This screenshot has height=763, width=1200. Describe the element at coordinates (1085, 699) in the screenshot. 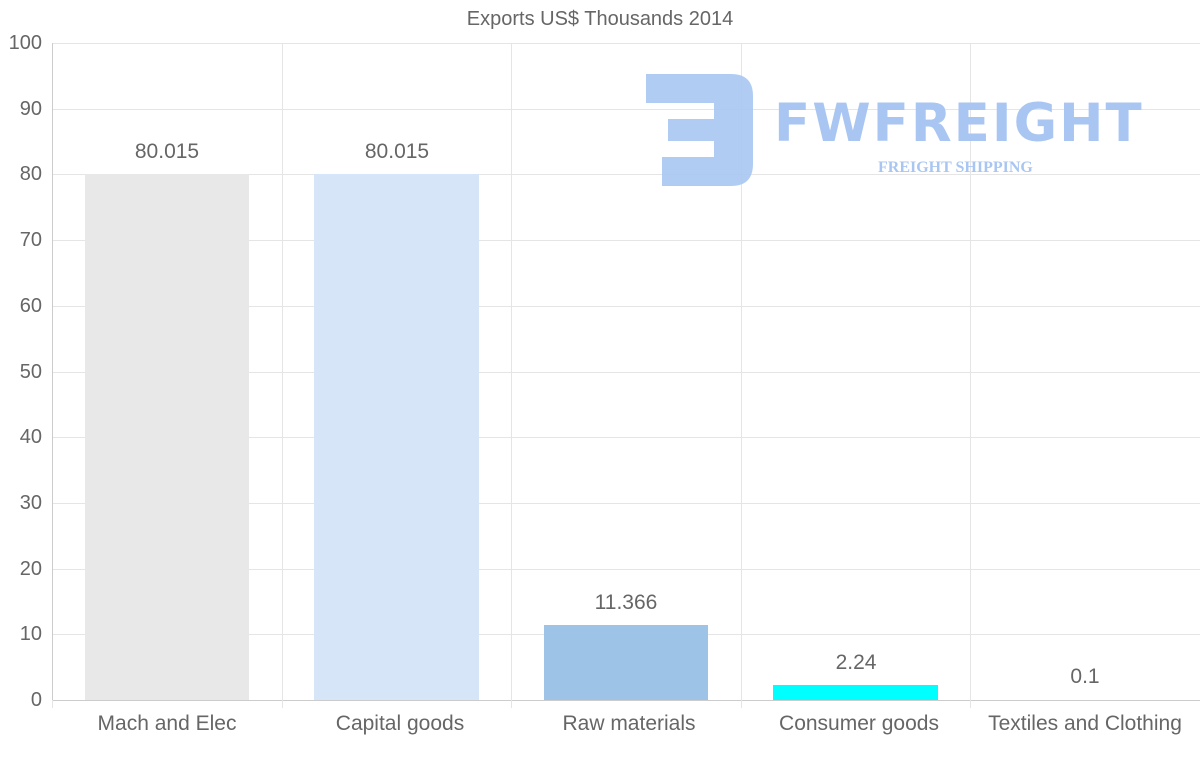

I see `bar-textiles-and-clothing` at that location.